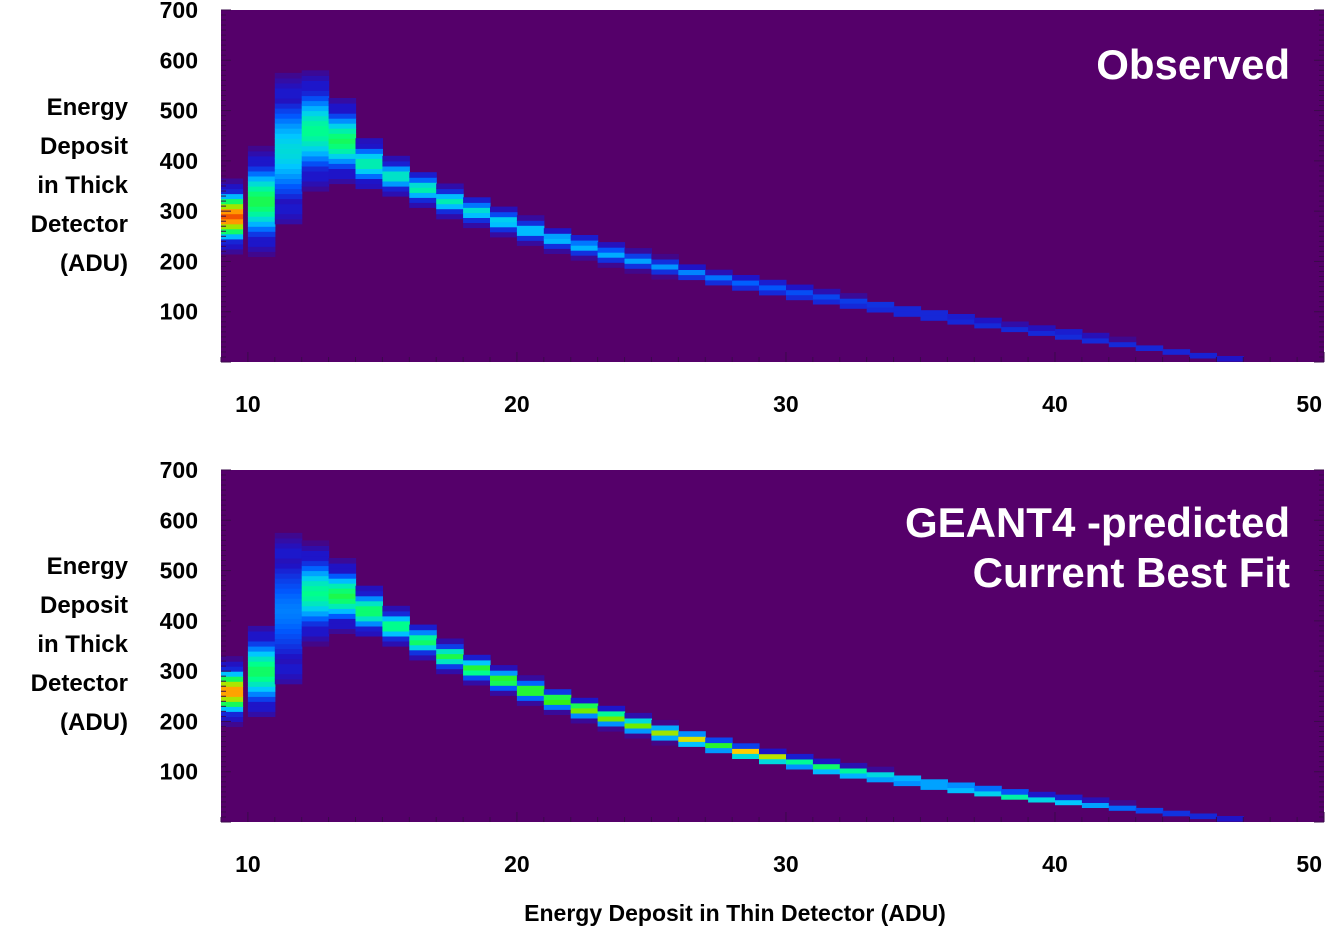 This screenshot has width=1330, height=930. What do you see at coordinates (786, 864) in the screenshot?
I see `x-tick-label: 30` at bounding box center [786, 864].